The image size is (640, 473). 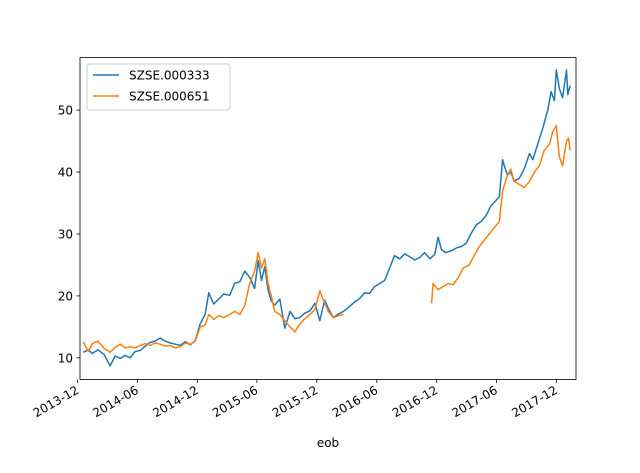 What do you see at coordinates (65, 296) in the screenshot?
I see `y-tick-label: 20` at bounding box center [65, 296].